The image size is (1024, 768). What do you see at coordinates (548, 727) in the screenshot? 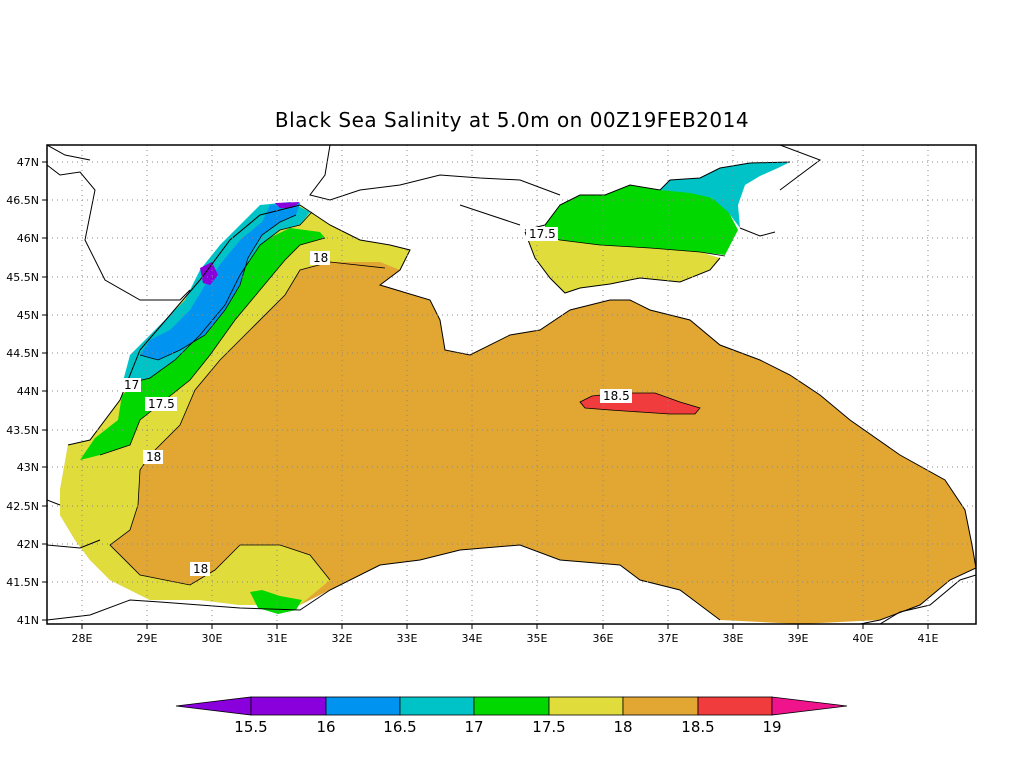
I see `colorbar-label: 17.5` at bounding box center [548, 727].